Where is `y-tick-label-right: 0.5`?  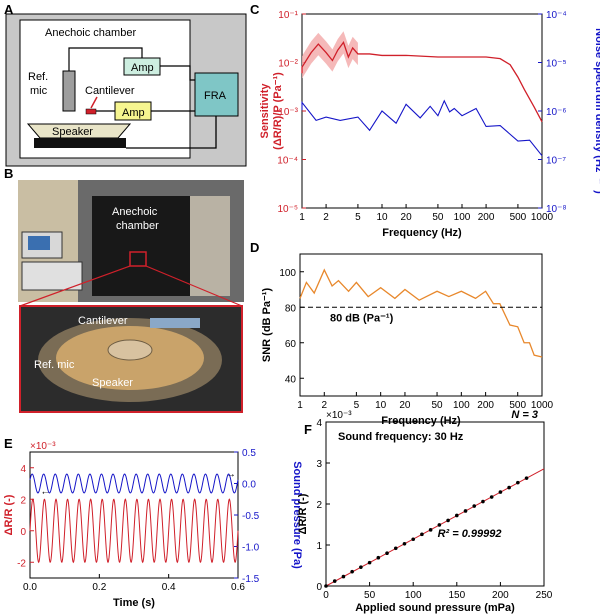 y-tick-label-right: 0.5 is located at coordinates (249, 453).